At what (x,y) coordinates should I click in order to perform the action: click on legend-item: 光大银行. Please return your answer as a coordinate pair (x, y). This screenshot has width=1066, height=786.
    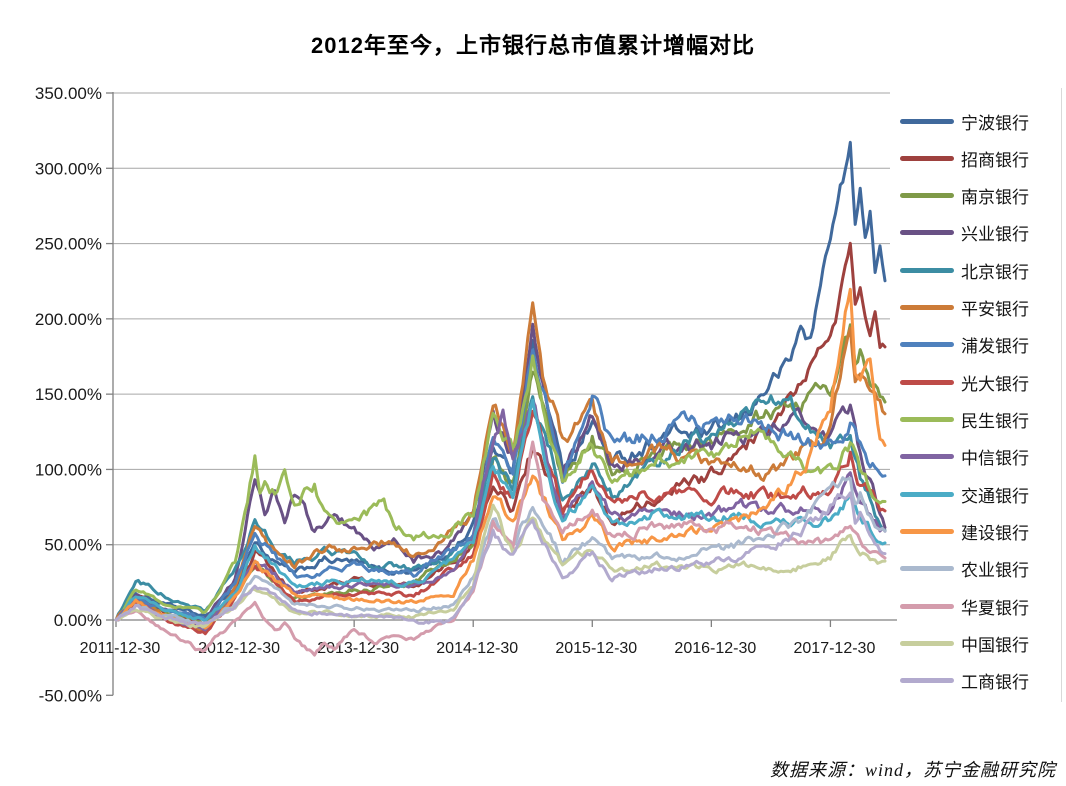
    Looking at the image, I should click on (964, 382).